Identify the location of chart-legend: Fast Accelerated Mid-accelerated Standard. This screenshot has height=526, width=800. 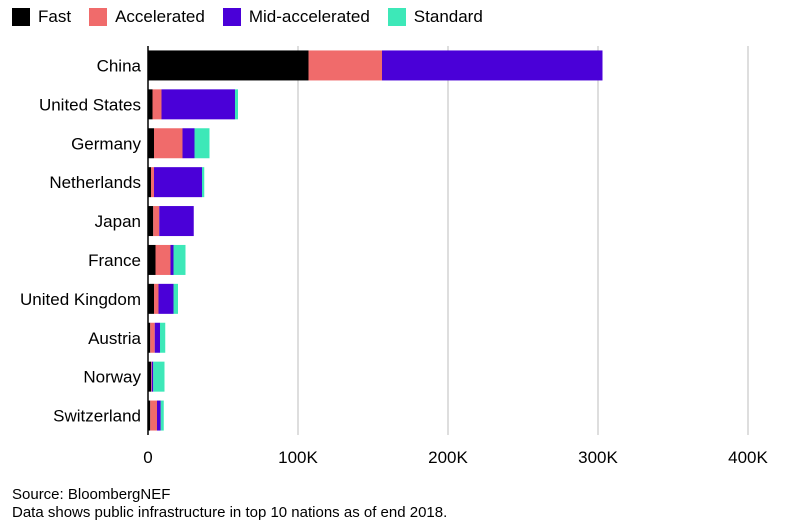
(256, 17).